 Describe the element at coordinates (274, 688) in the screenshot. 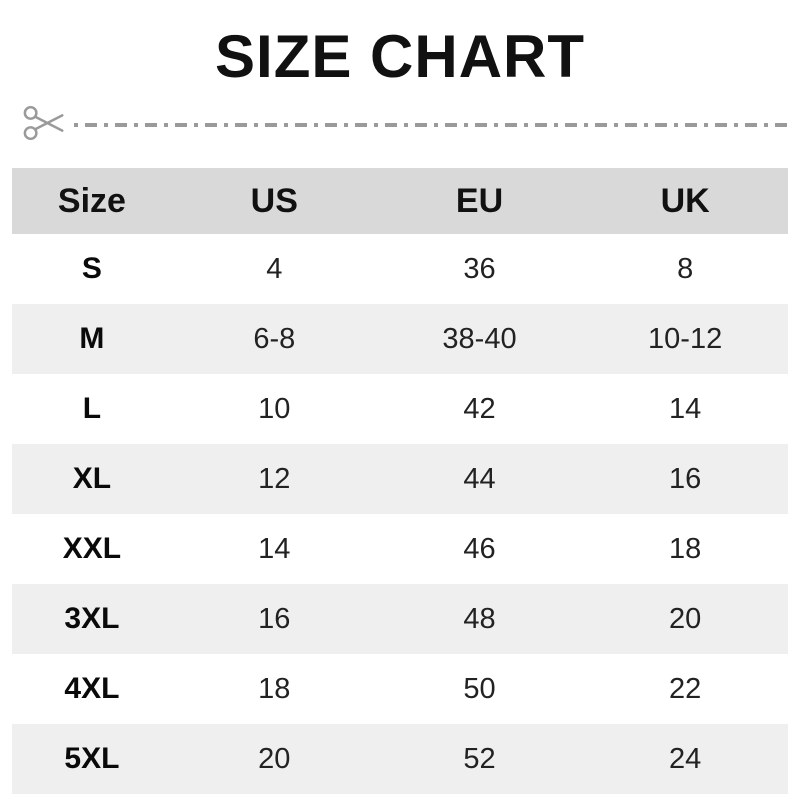

I see `cell-us: 18` at that location.